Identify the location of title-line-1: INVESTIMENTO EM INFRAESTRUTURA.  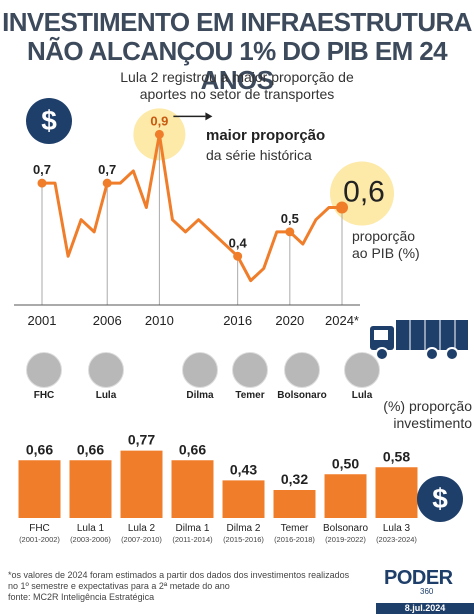
(237, 22).